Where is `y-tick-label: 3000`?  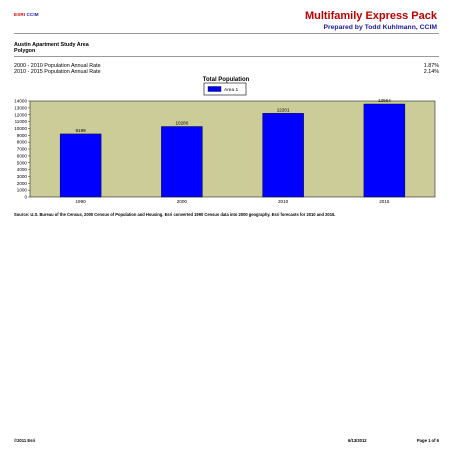
y-tick-label: 3000 is located at coordinates (22, 176).